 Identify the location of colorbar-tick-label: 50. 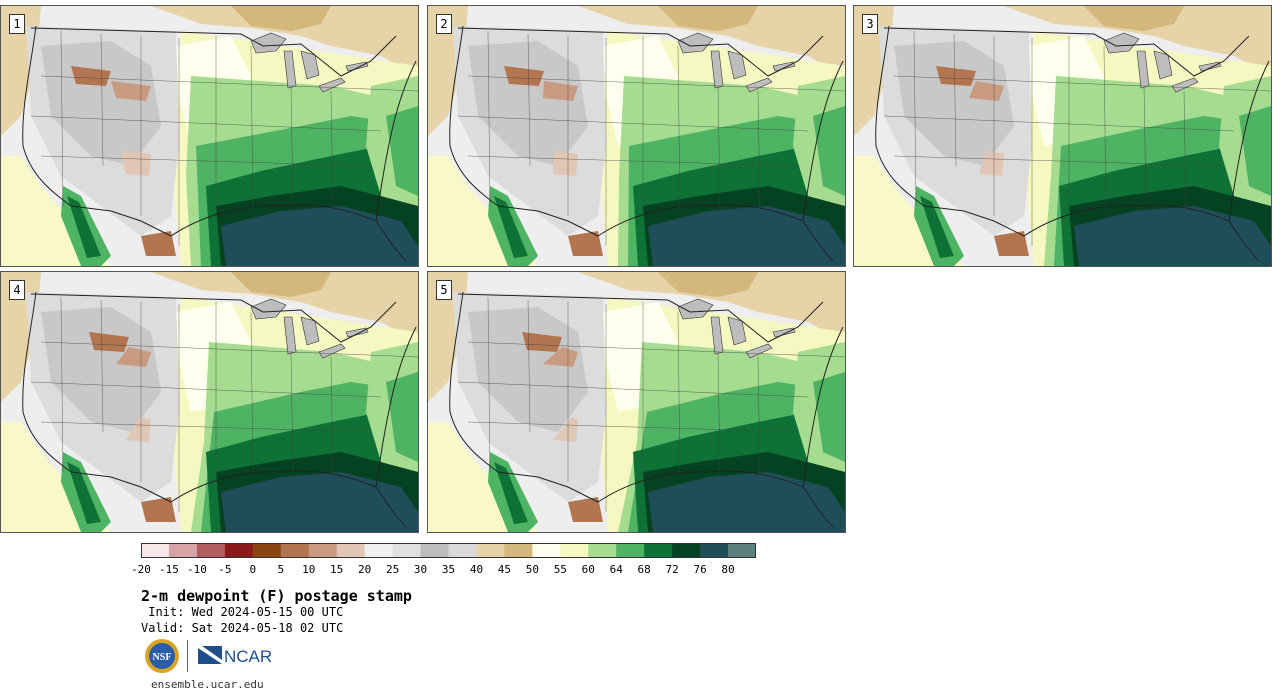
(532, 569).